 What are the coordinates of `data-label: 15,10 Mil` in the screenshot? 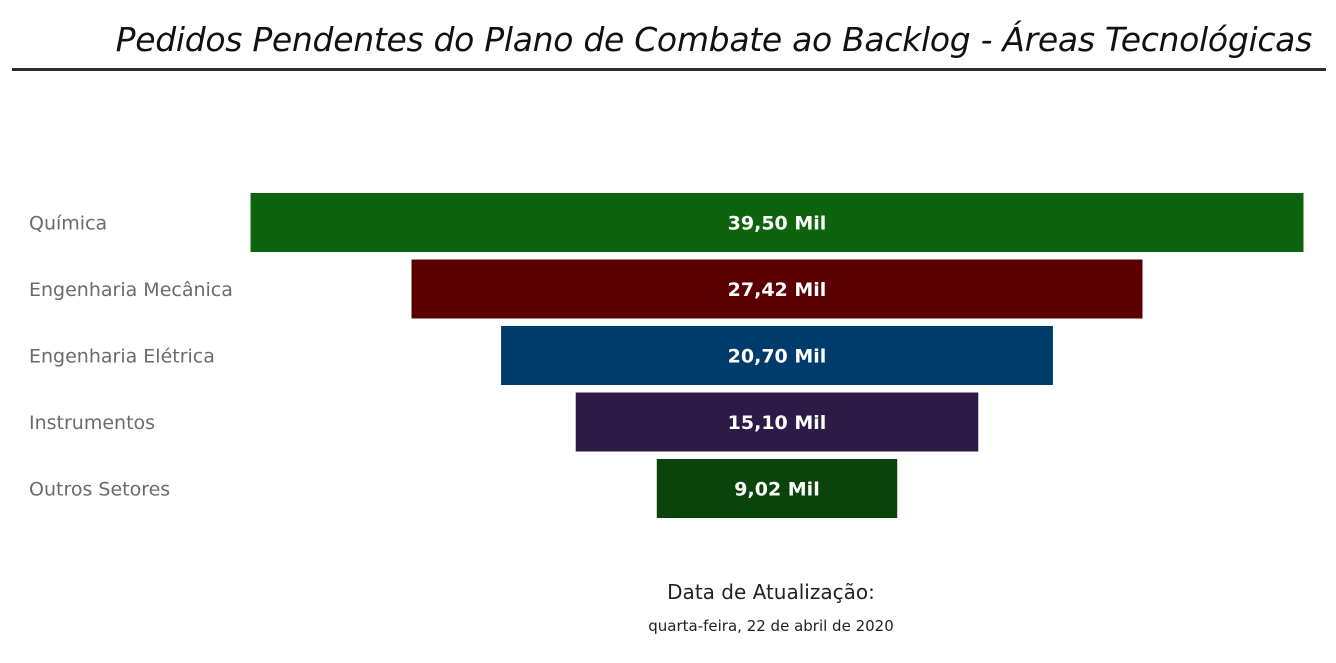 It's located at (777, 423).